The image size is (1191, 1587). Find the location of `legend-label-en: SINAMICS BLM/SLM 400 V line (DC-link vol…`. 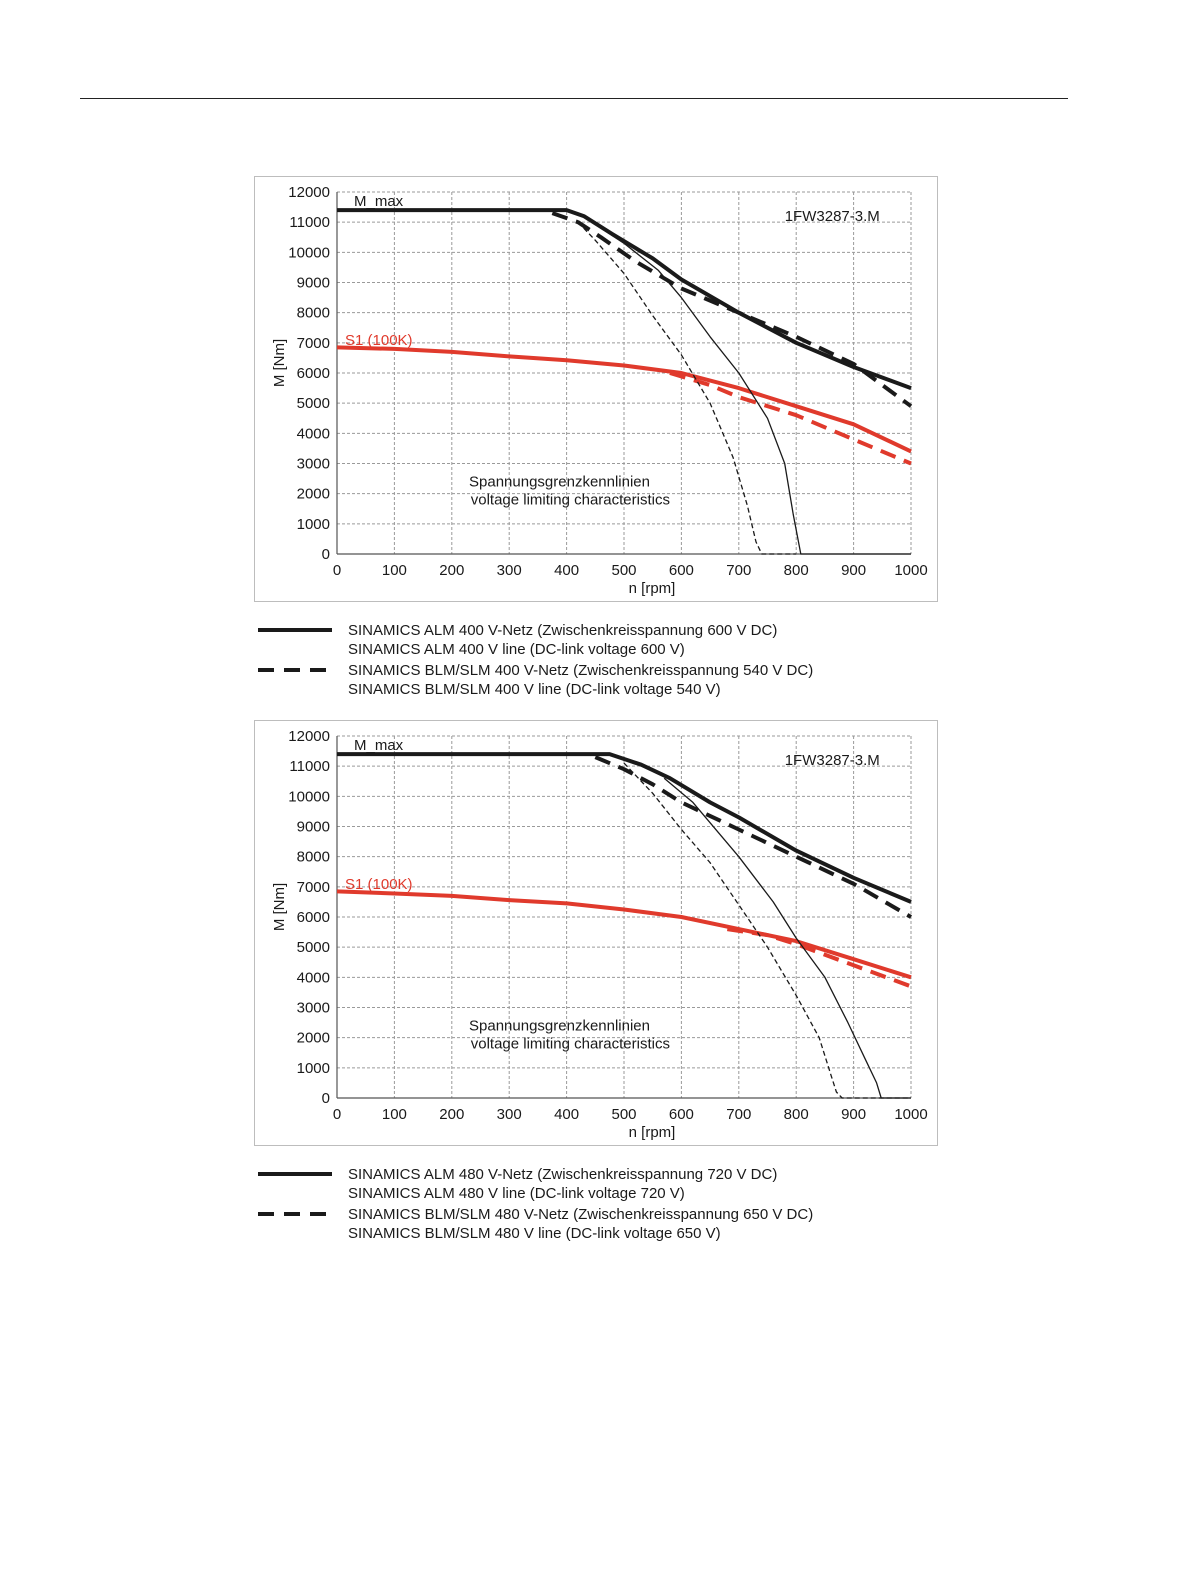

legend-label-en: SINAMICS BLM/SLM 400 V line (DC-link vol… is located at coordinates (534, 689).